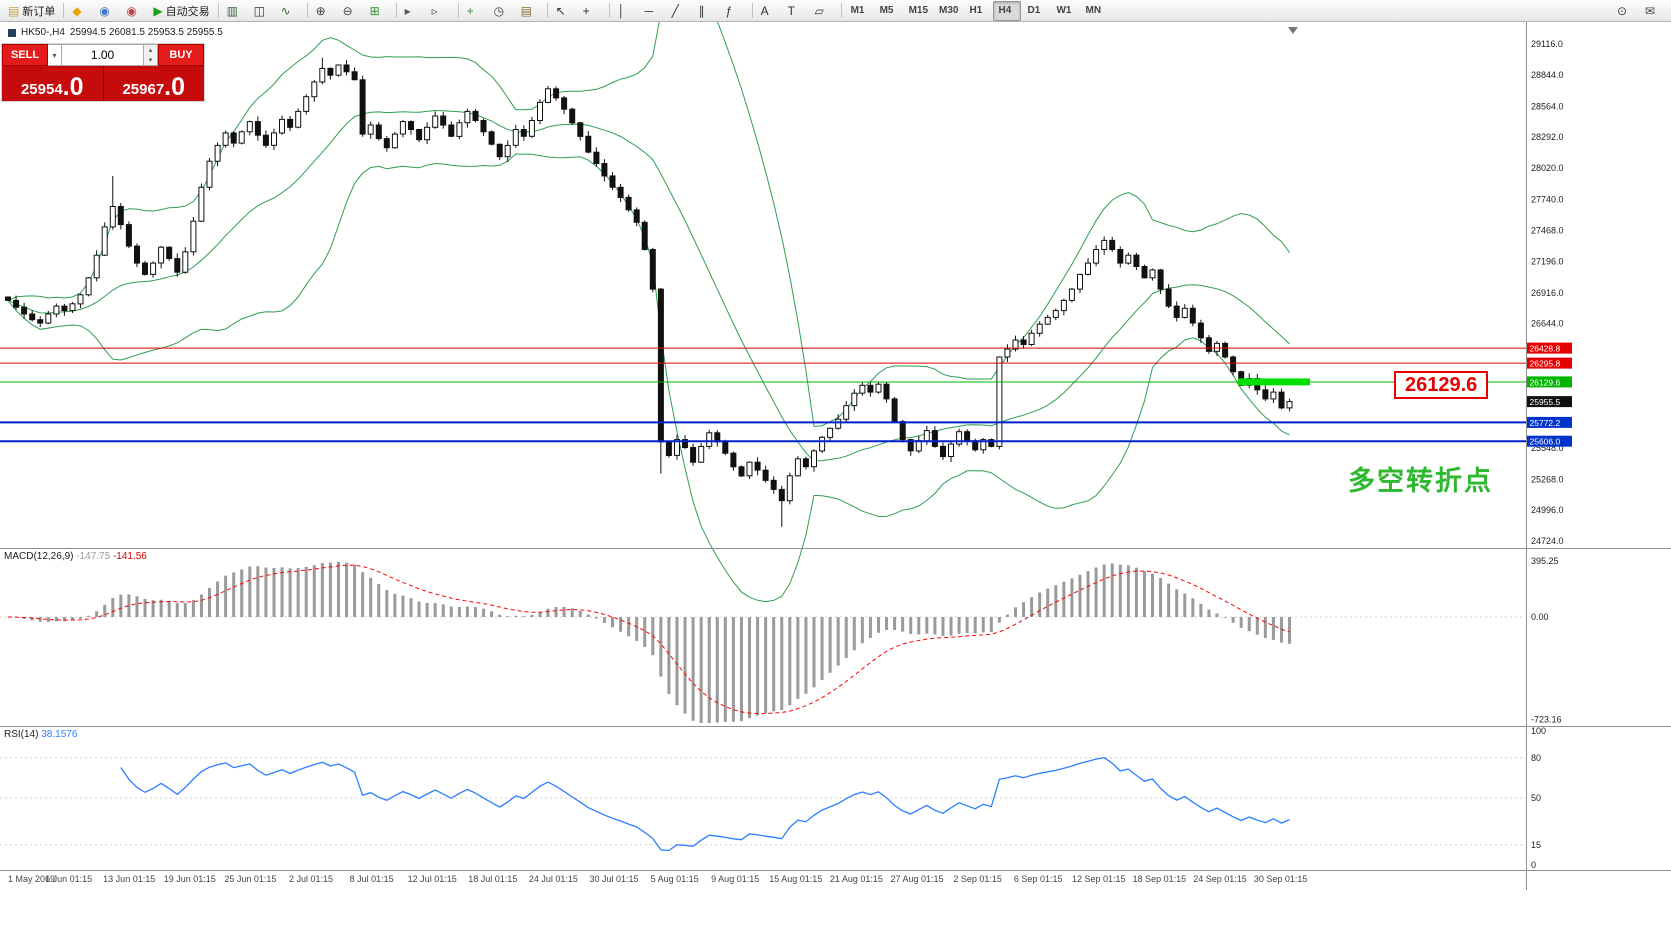  Describe the element at coordinates (1547, 168) in the screenshot. I see `svg-text: 28020.0` at that location.